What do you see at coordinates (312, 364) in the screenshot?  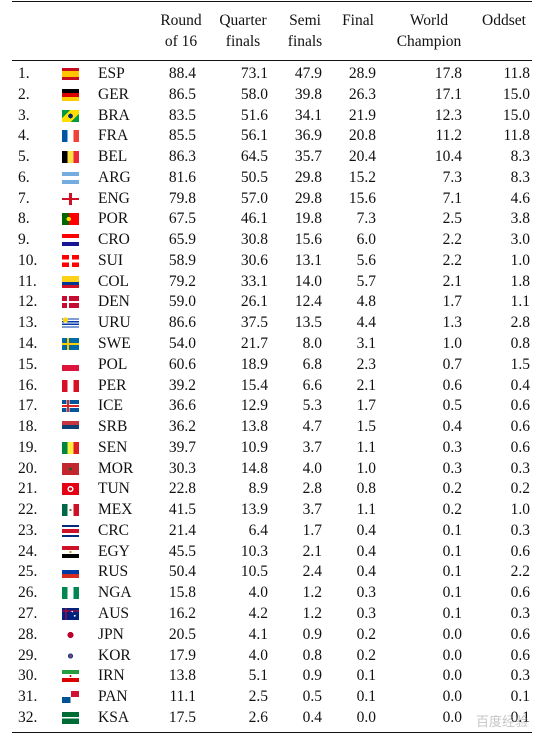 I see `semi-finals-cell: 6.8` at bounding box center [312, 364].